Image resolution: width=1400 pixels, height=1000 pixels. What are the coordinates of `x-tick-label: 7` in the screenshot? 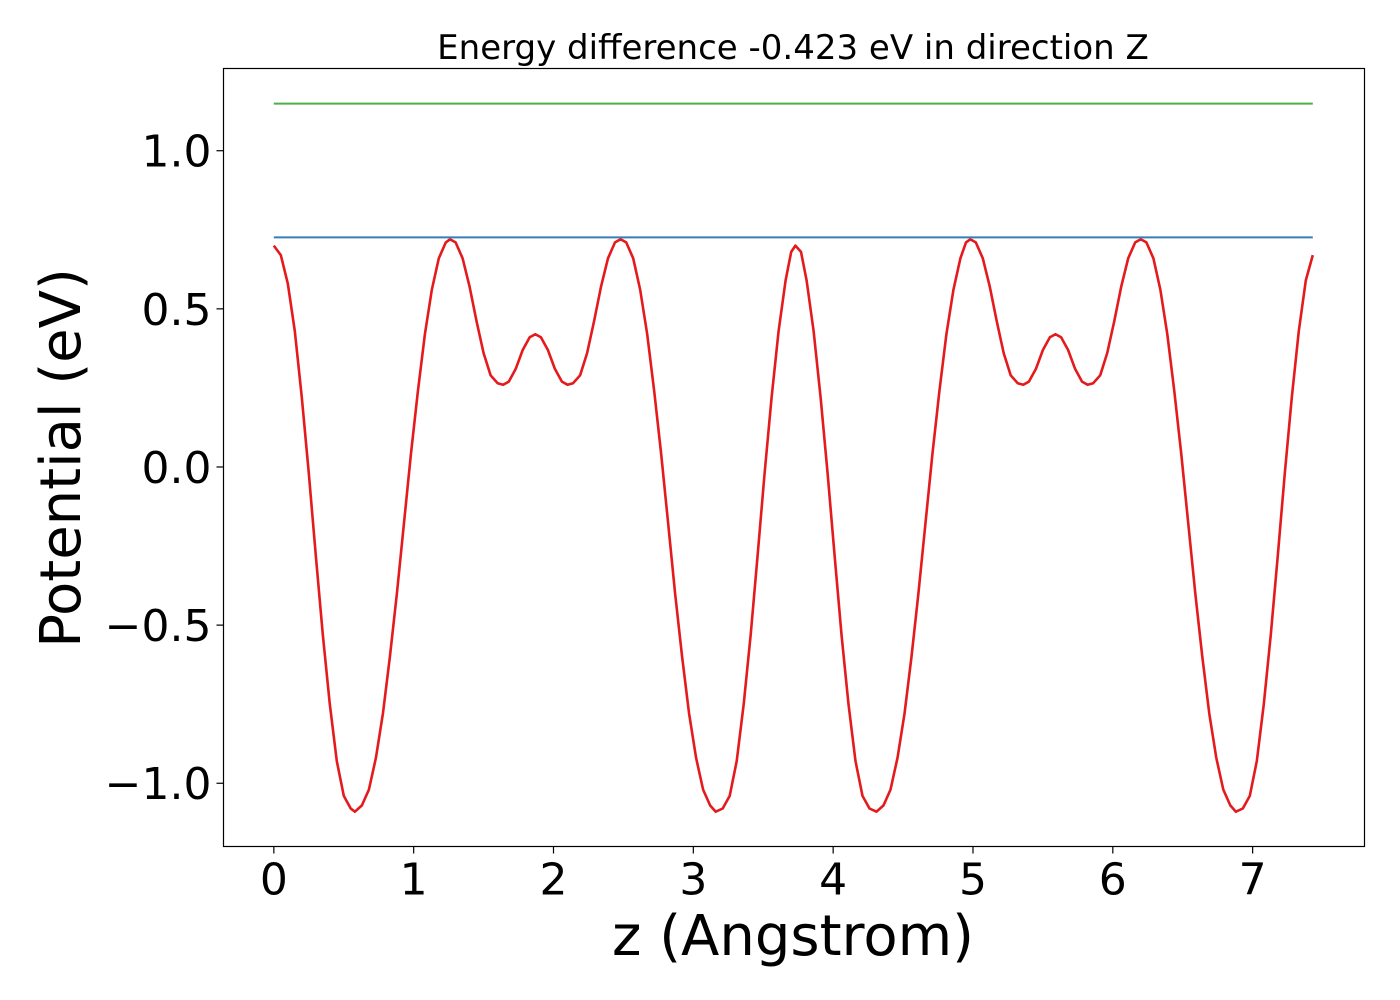 It's located at (1253, 880).